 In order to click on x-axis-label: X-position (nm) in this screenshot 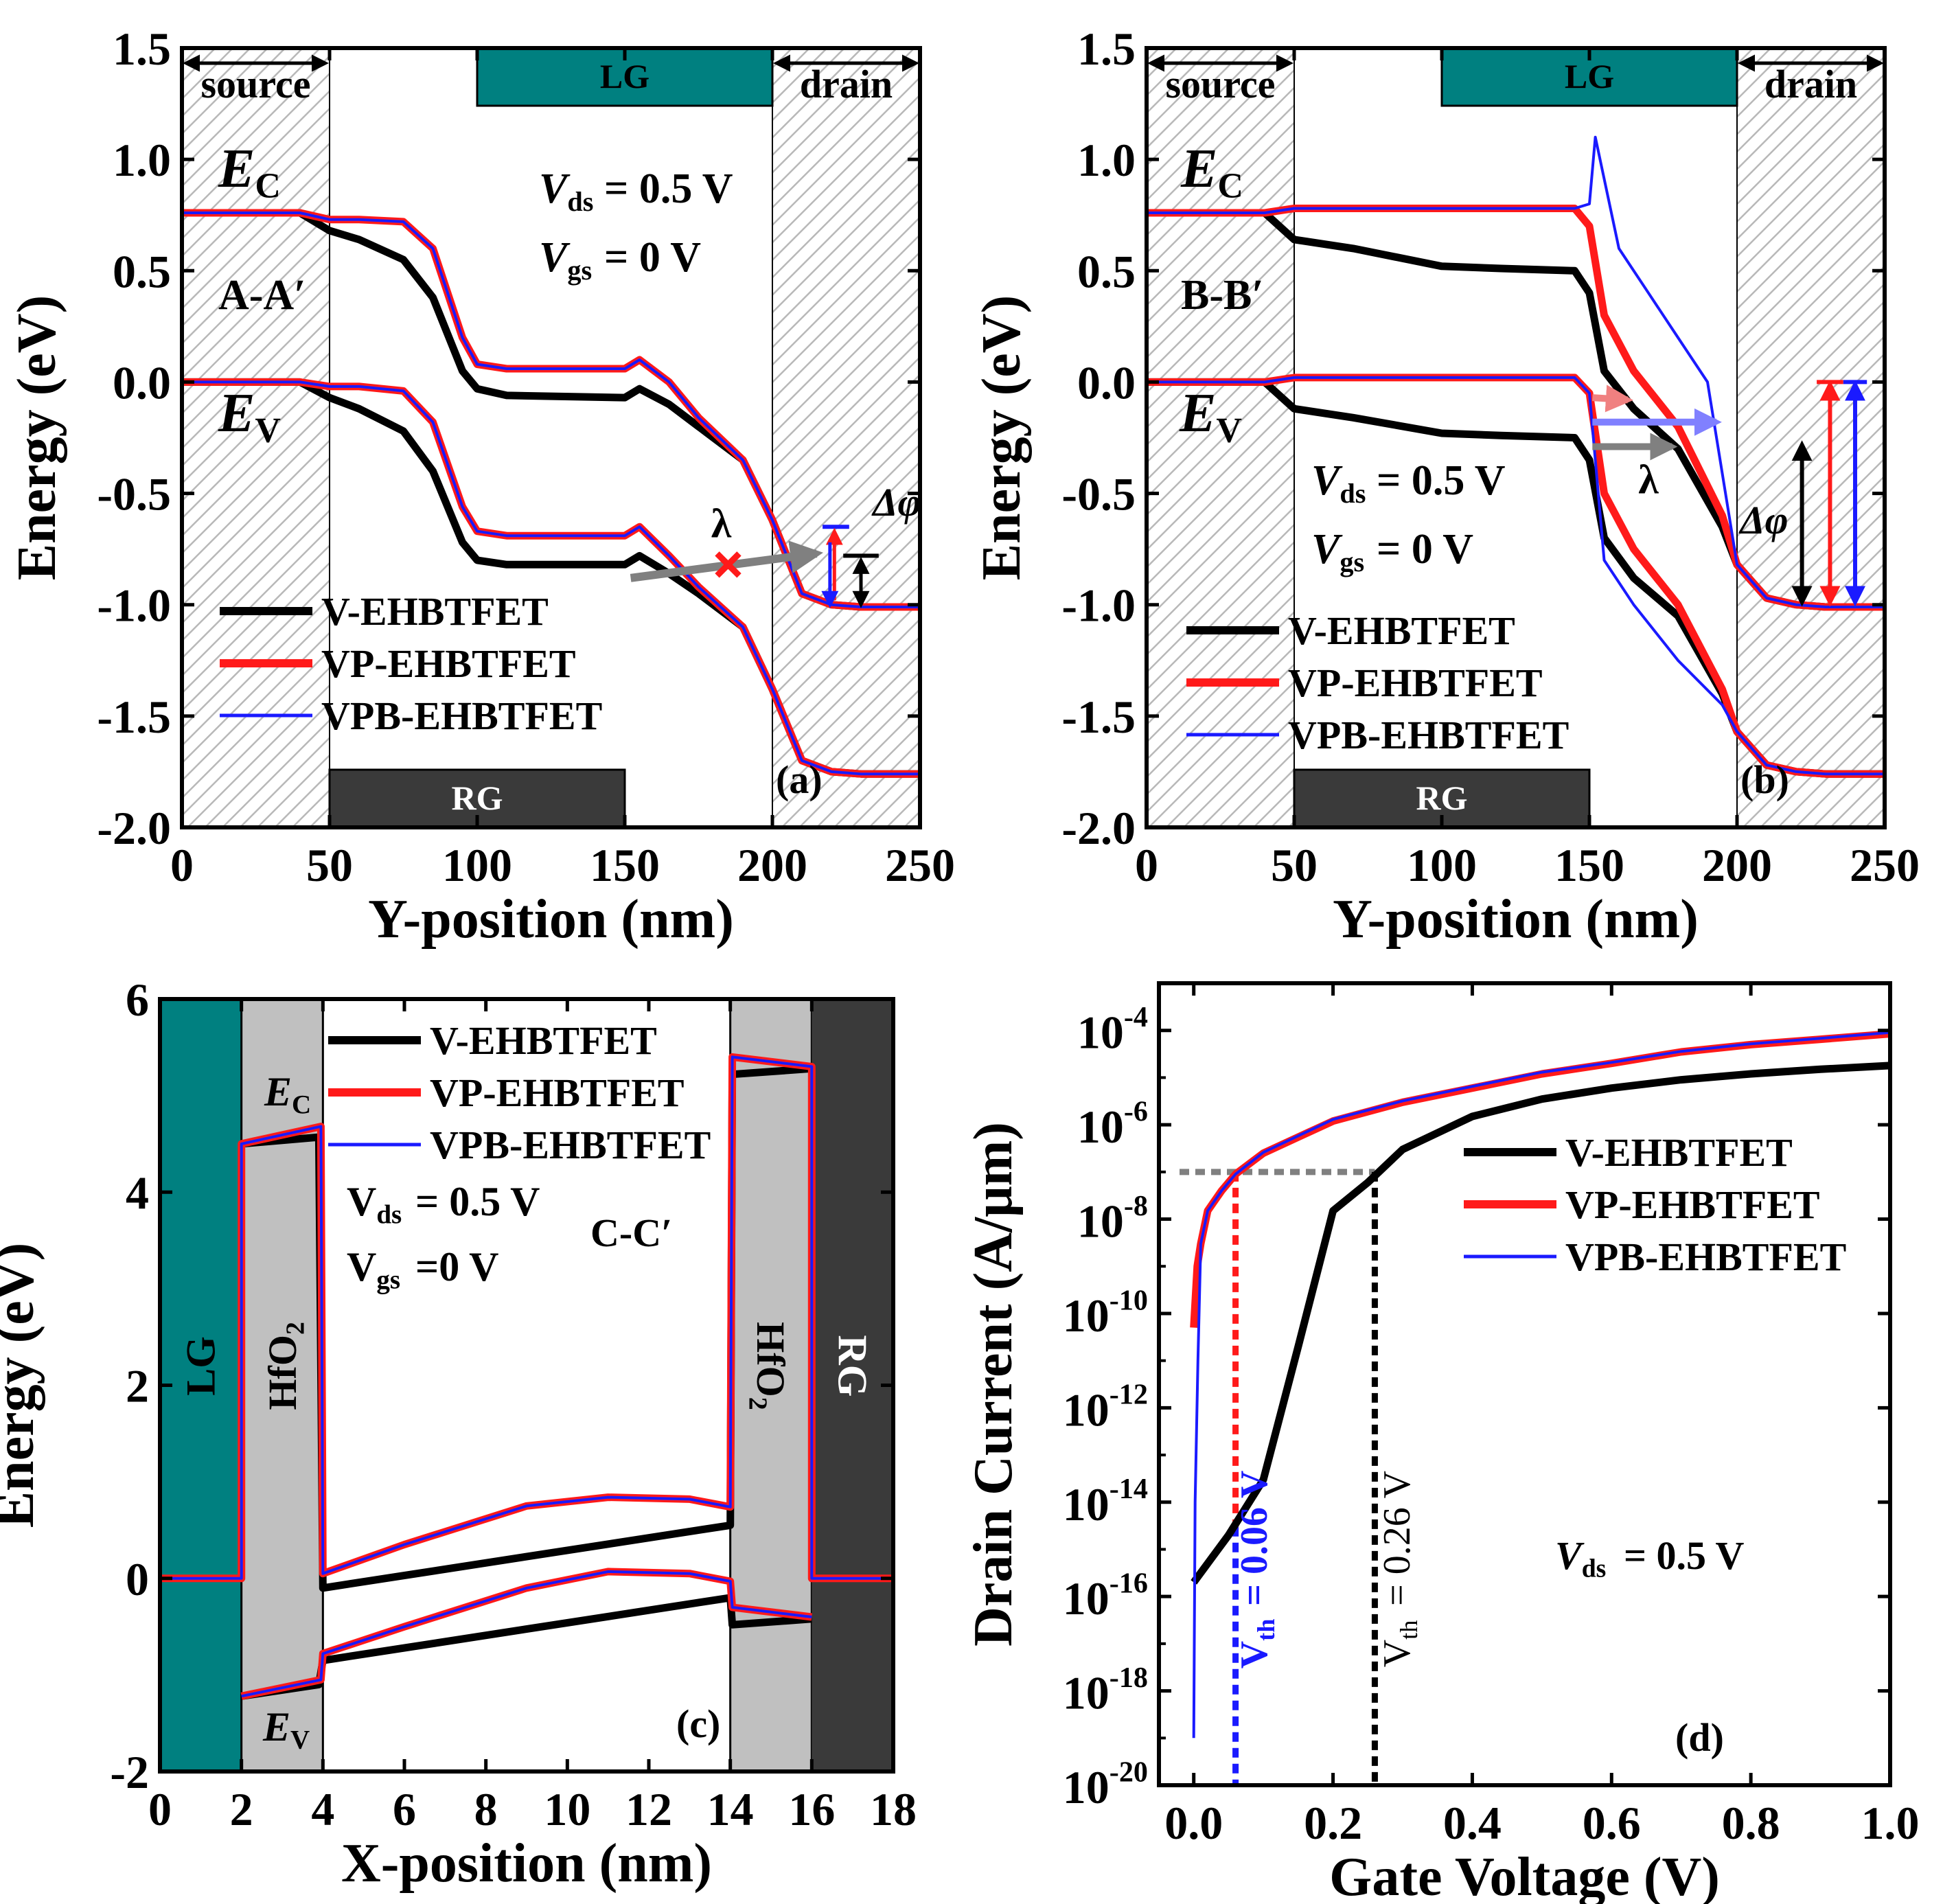, I will do `click(527, 1863)`.